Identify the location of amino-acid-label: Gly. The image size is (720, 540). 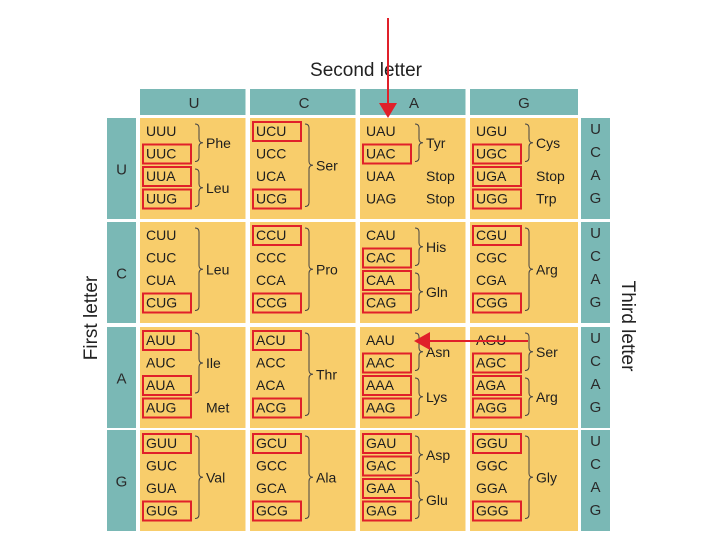
(546, 477).